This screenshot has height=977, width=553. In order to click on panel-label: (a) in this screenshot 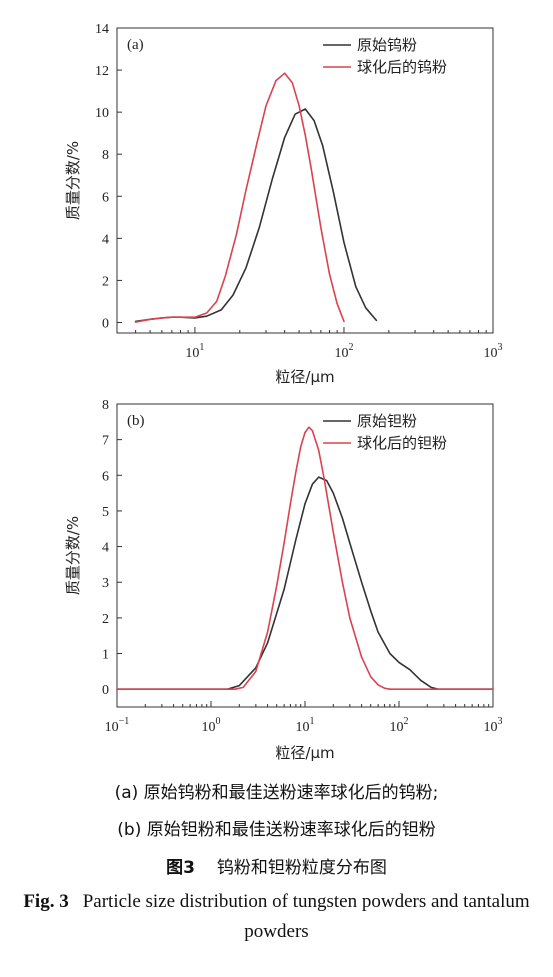, I will do `click(135, 45)`.